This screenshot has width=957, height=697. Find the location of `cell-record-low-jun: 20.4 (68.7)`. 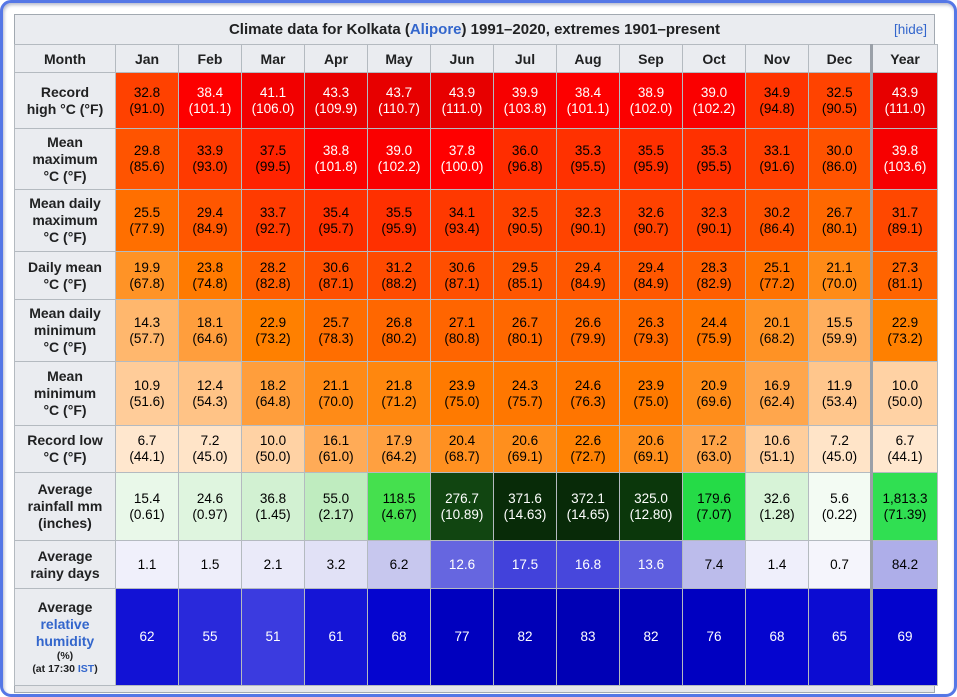

cell-record-low-jun: 20.4 (68.7) is located at coordinates (462, 449).